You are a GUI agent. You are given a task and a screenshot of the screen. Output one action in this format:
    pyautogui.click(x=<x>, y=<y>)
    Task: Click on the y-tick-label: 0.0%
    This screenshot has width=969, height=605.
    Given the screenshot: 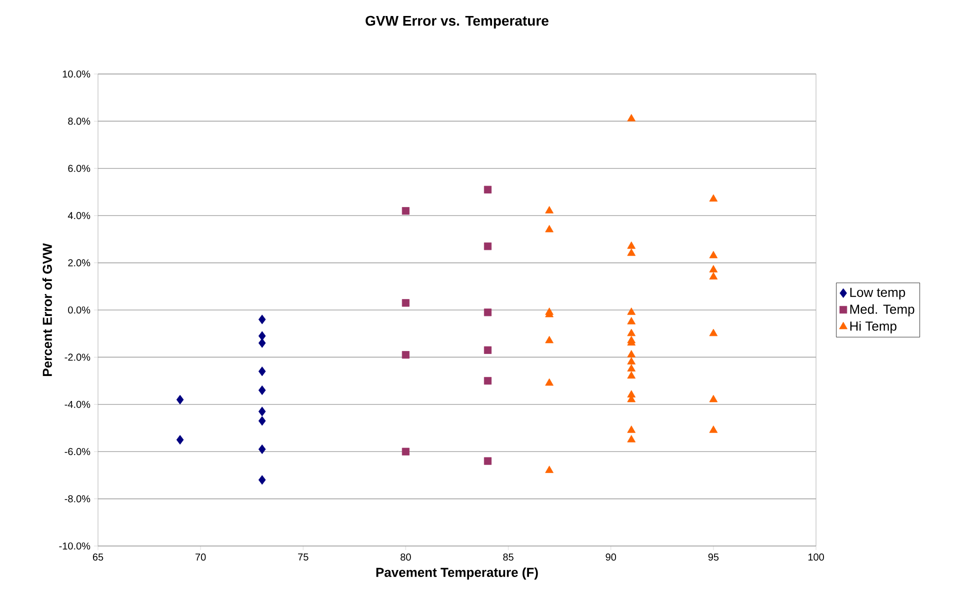 What is the action you would take?
    pyautogui.click(x=79, y=310)
    